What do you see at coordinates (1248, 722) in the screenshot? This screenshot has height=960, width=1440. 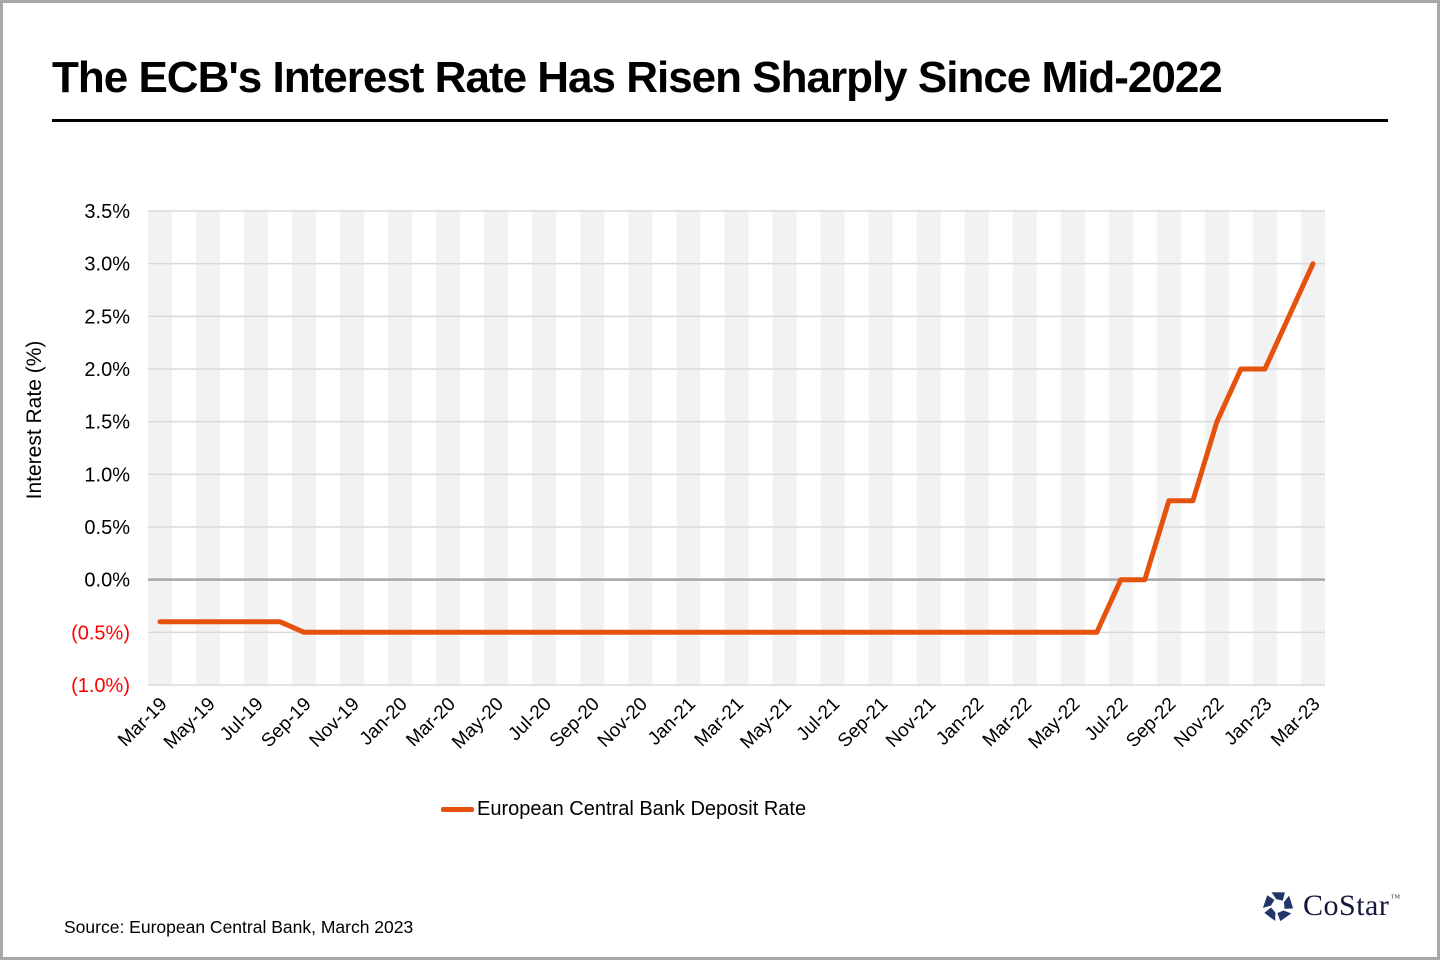 I see `x-tick-label: Jan-23` at bounding box center [1248, 722].